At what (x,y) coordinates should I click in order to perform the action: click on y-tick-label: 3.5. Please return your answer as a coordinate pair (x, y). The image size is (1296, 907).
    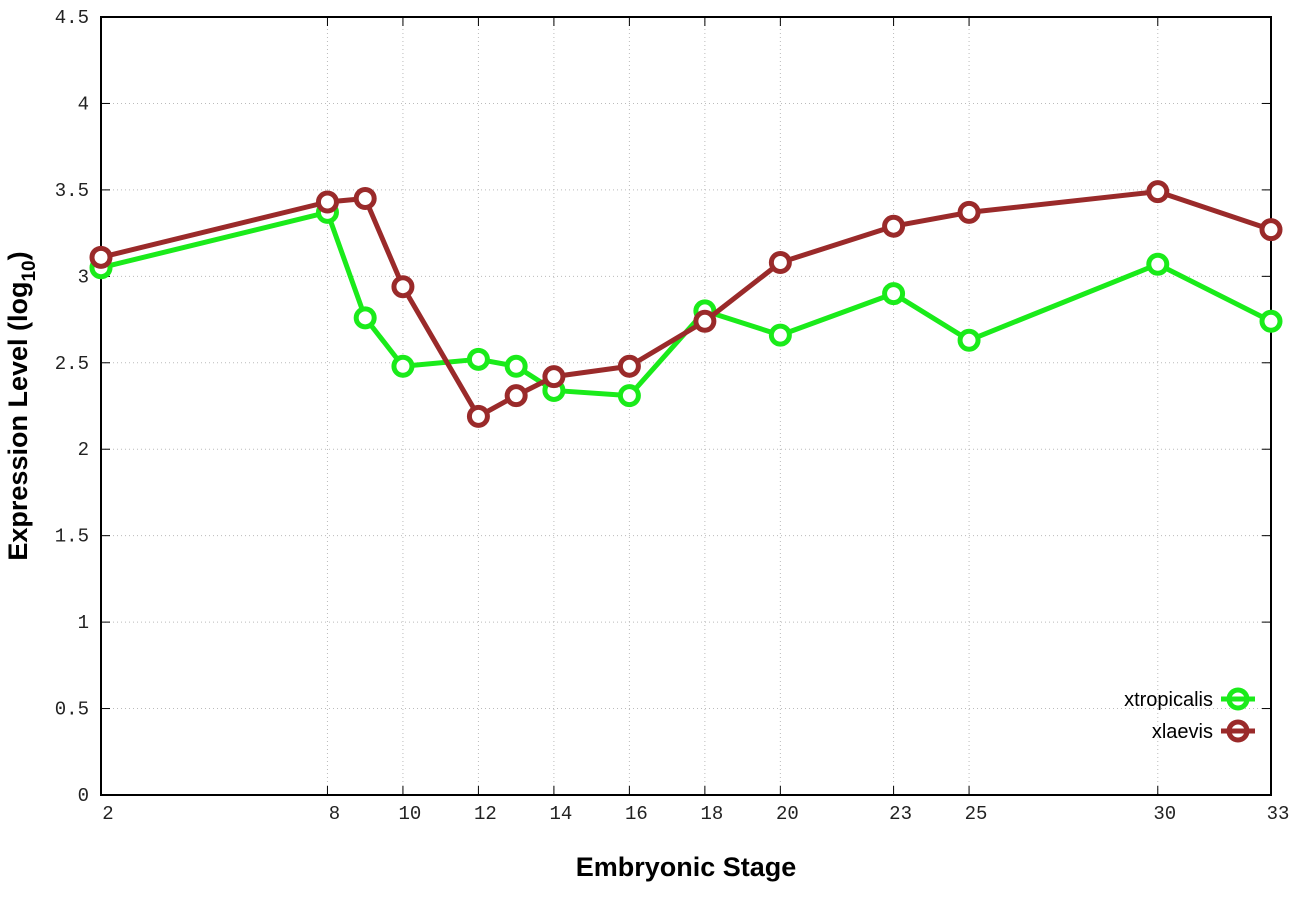
    Looking at the image, I should click on (72, 191).